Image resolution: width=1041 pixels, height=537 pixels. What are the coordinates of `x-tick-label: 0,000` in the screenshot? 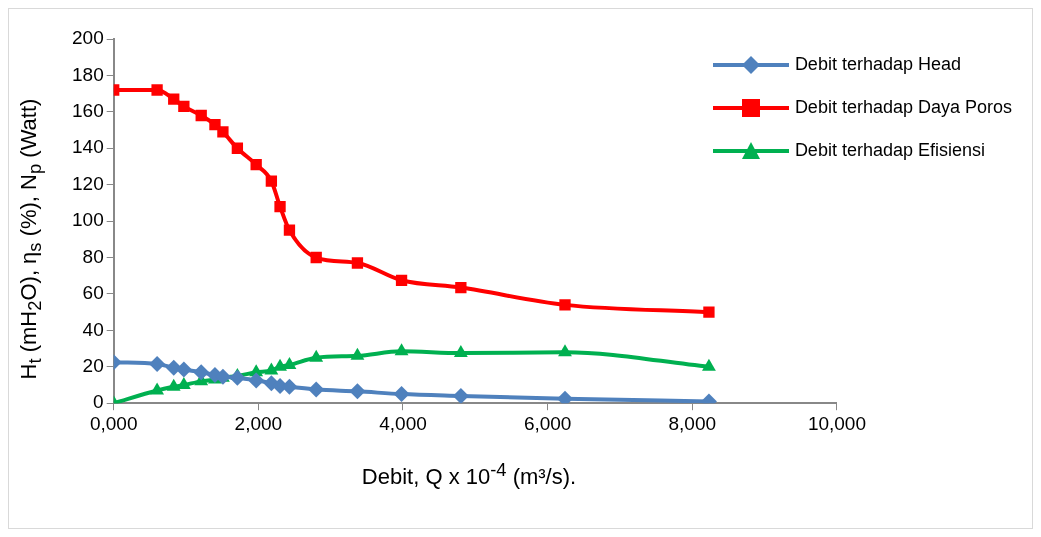 It's located at (113, 423).